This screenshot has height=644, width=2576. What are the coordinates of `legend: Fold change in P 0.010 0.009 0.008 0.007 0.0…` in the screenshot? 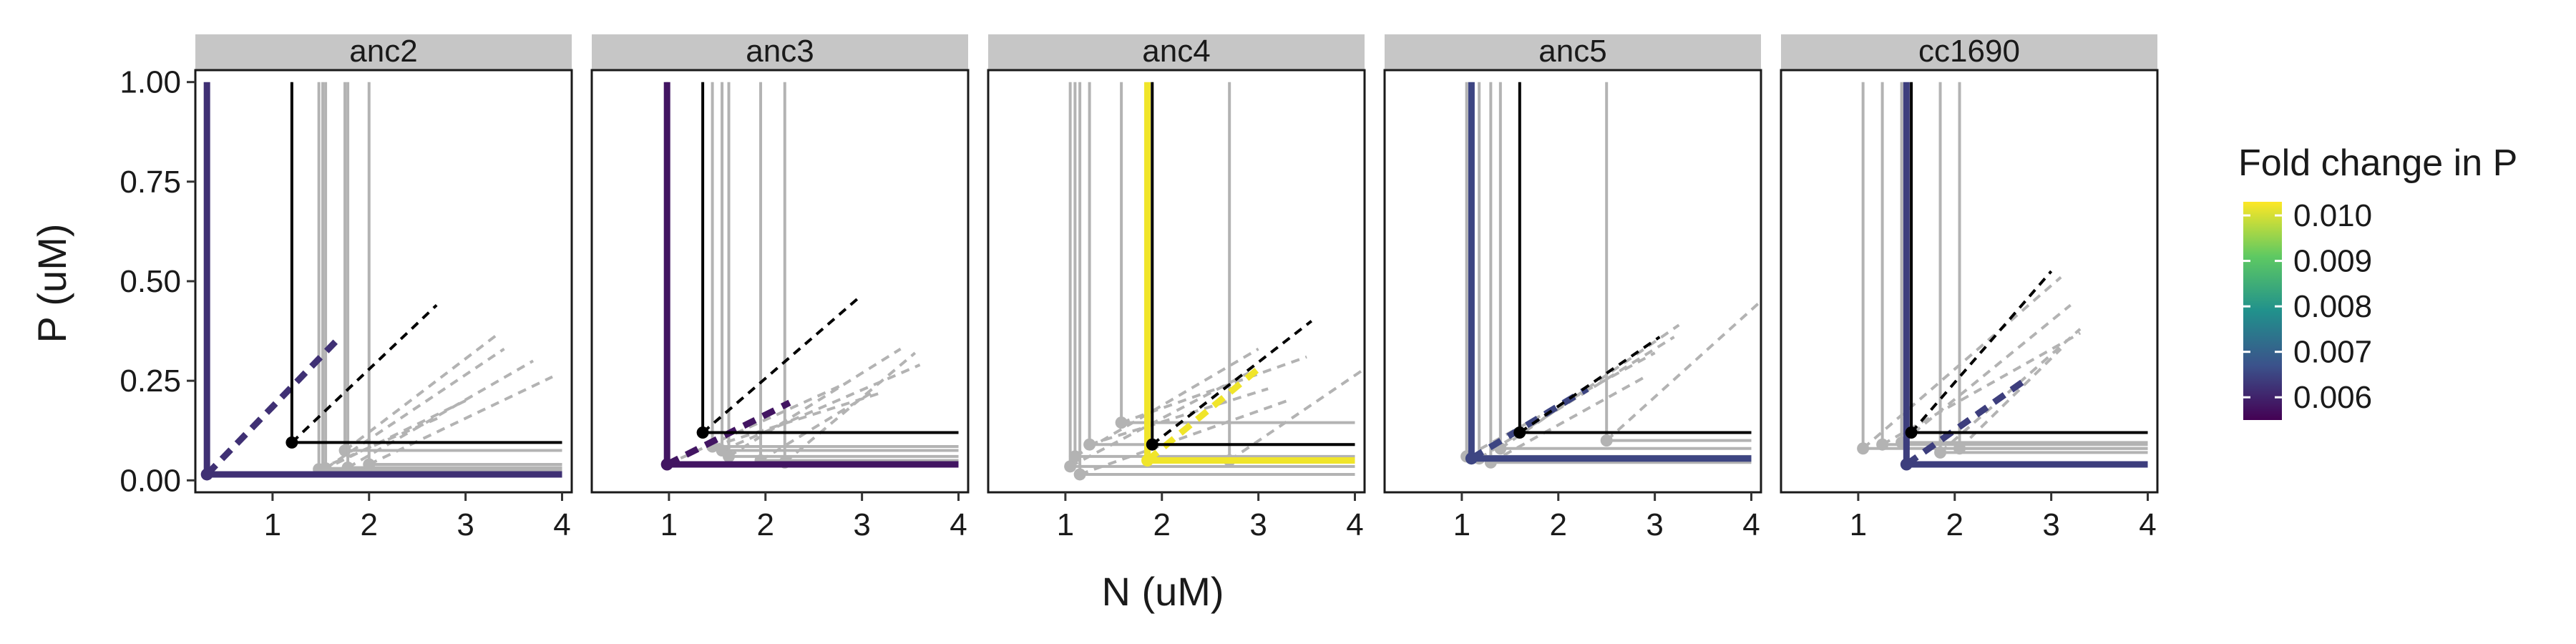 It's located at (2377, 281).